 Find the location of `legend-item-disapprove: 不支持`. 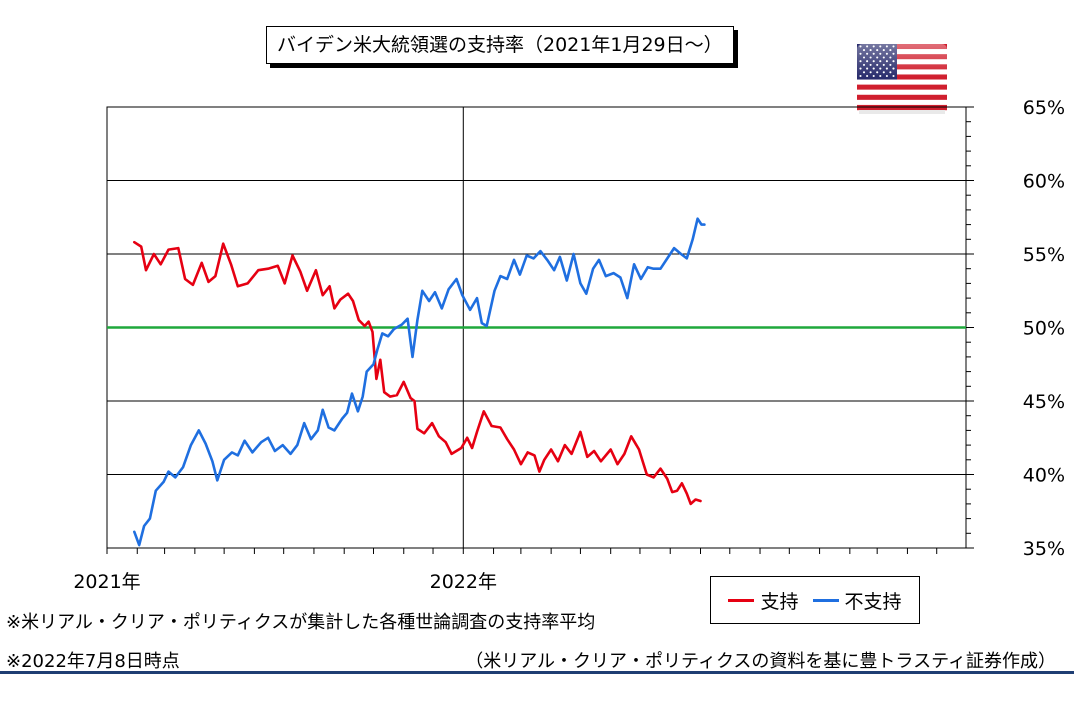

legend-item-disapprove: 不支持 is located at coordinates (857, 600).